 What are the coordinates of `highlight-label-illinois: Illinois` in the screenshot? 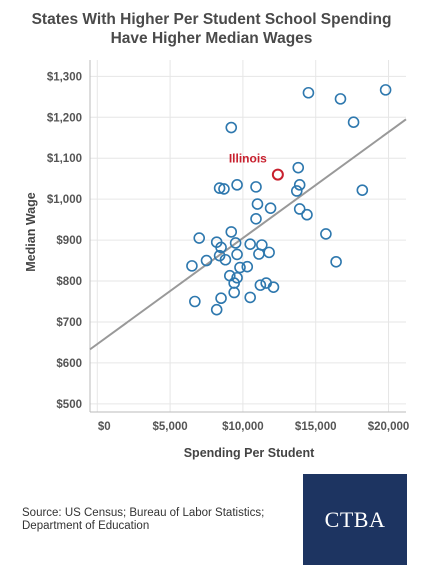 It's located at (248, 159).